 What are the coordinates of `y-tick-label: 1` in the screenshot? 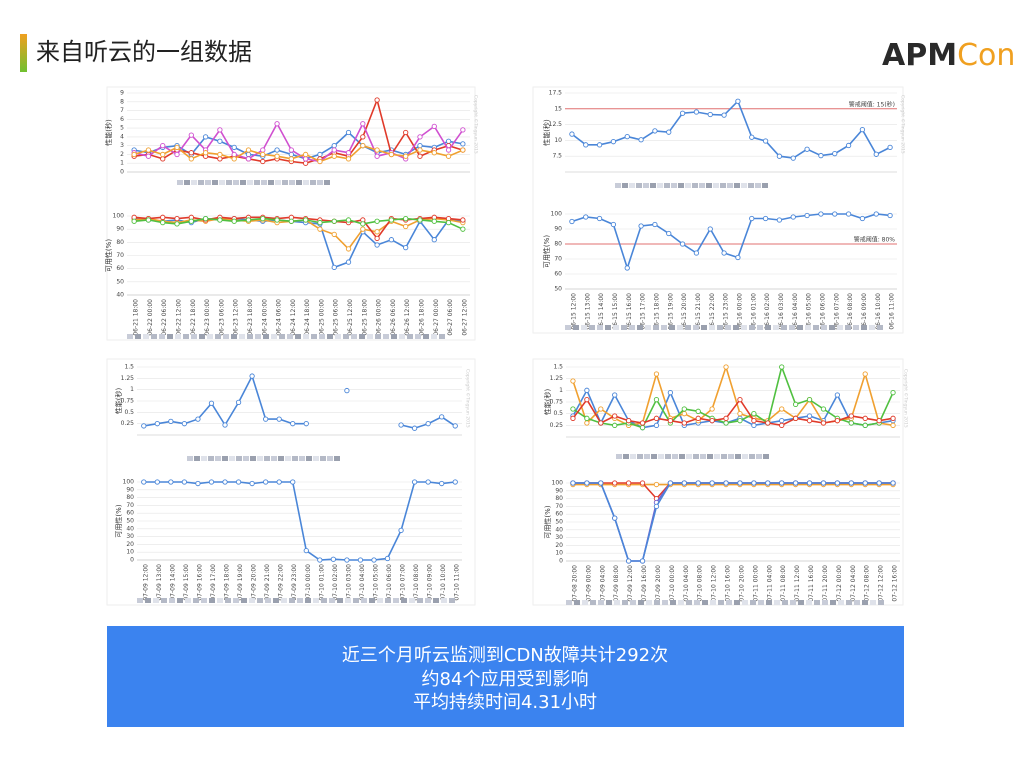 It's located at (132, 389).